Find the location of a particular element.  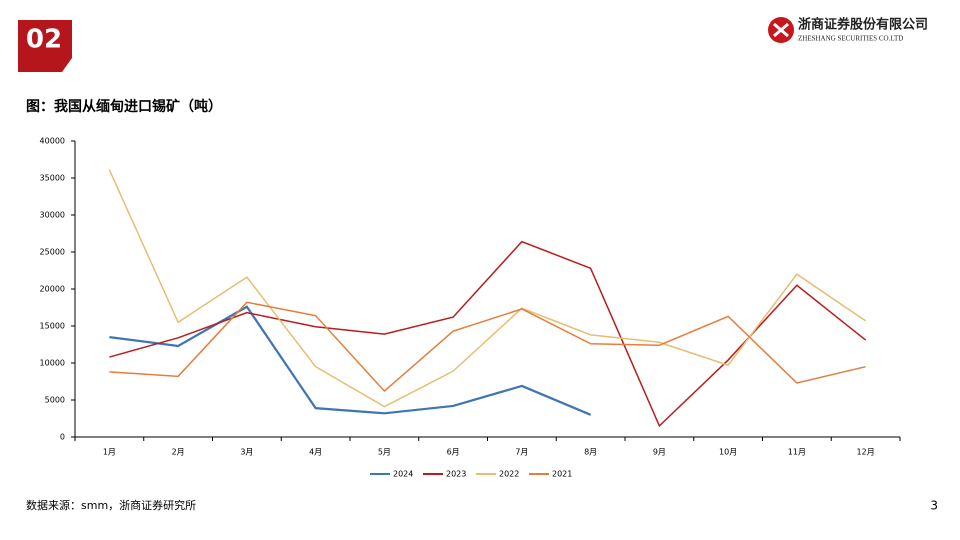

y-tick-label: 40000 is located at coordinates (52, 141).